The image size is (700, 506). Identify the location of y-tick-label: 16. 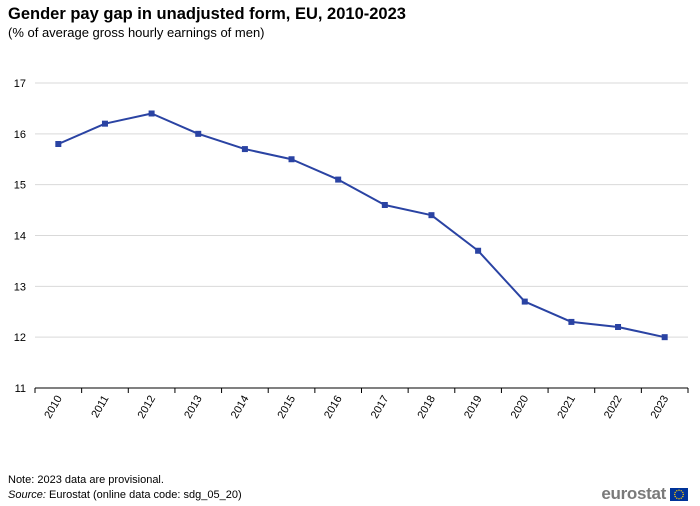
(20, 135).